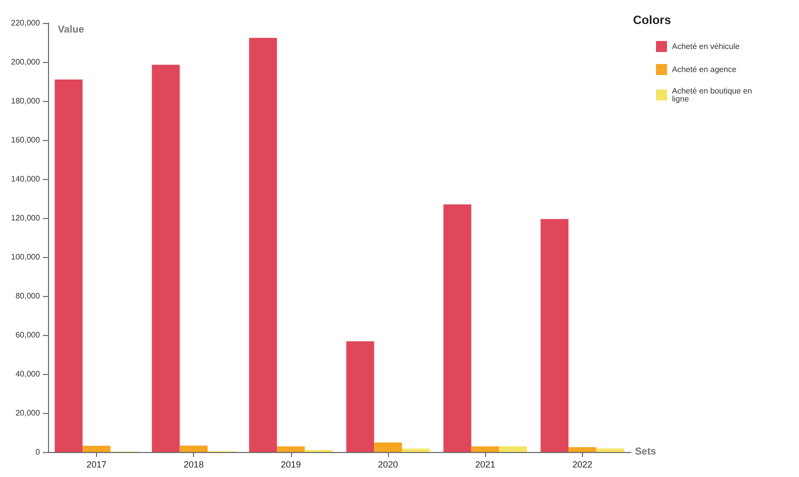 The height and width of the screenshot is (477, 799). I want to click on x-tick-label: 2017, so click(96, 465).